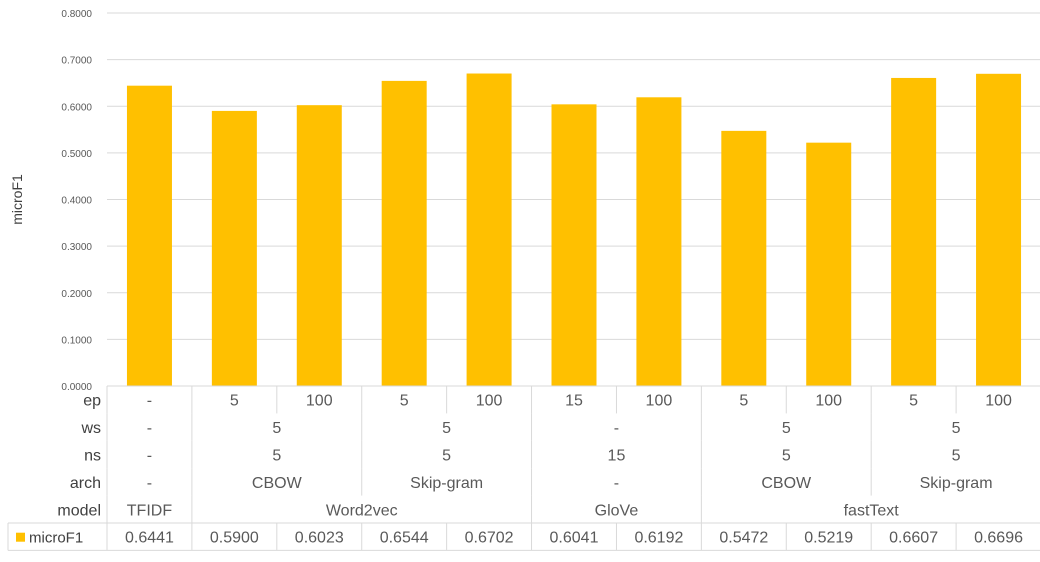 This screenshot has height=562, width=1040. Describe the element at coordinates (85, 483) in the screenshot. I see `category-level-label: arch` at that location.